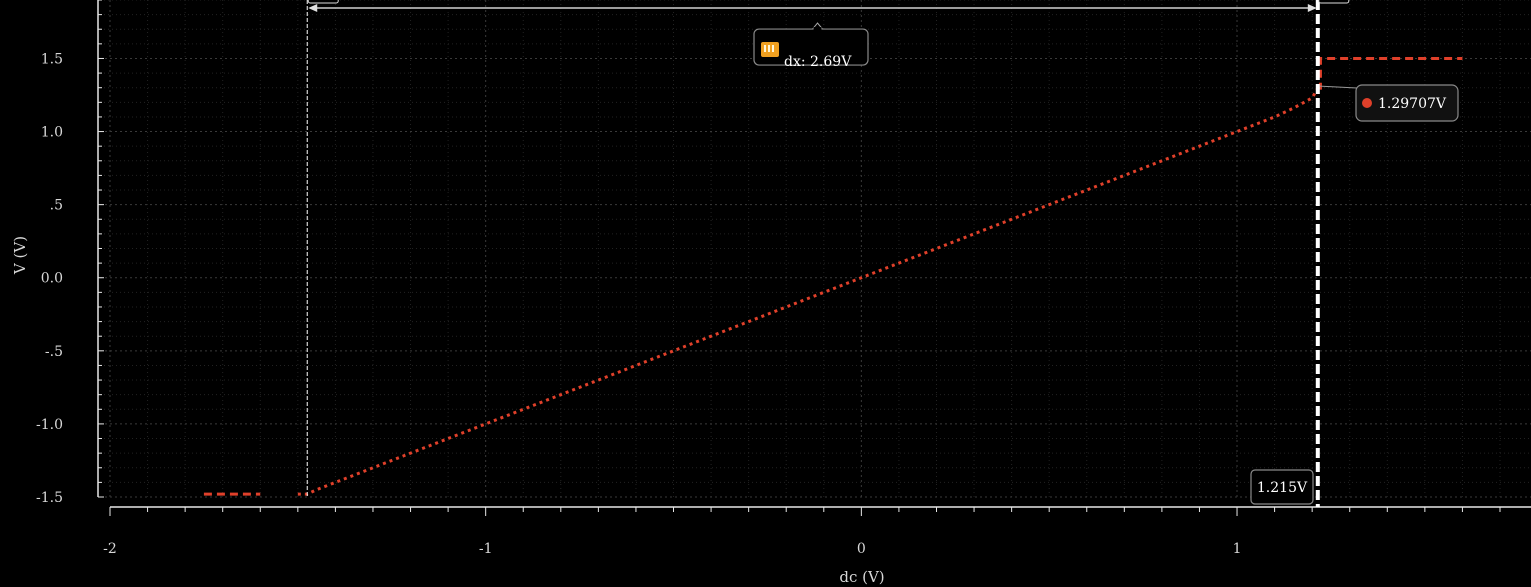  Describe the element at coordinates (49, 498) in the screenshot. I see `y-tick-label: -1.5` at that location.